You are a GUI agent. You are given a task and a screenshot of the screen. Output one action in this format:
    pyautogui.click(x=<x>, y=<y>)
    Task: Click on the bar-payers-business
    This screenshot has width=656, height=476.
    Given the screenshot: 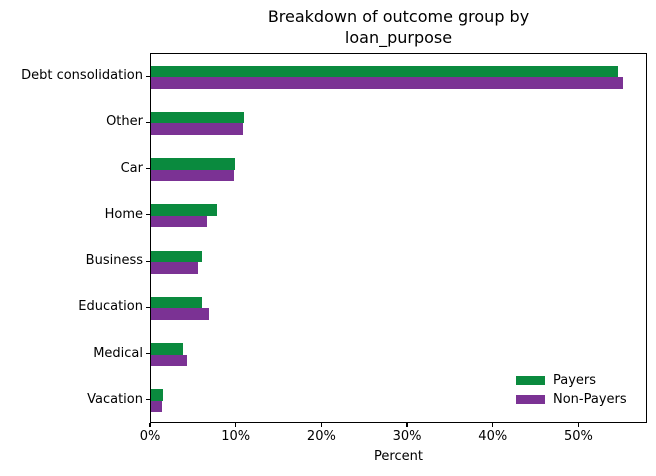 What is the action you would take?
    pyautogui.click(x=177, y=256)
    